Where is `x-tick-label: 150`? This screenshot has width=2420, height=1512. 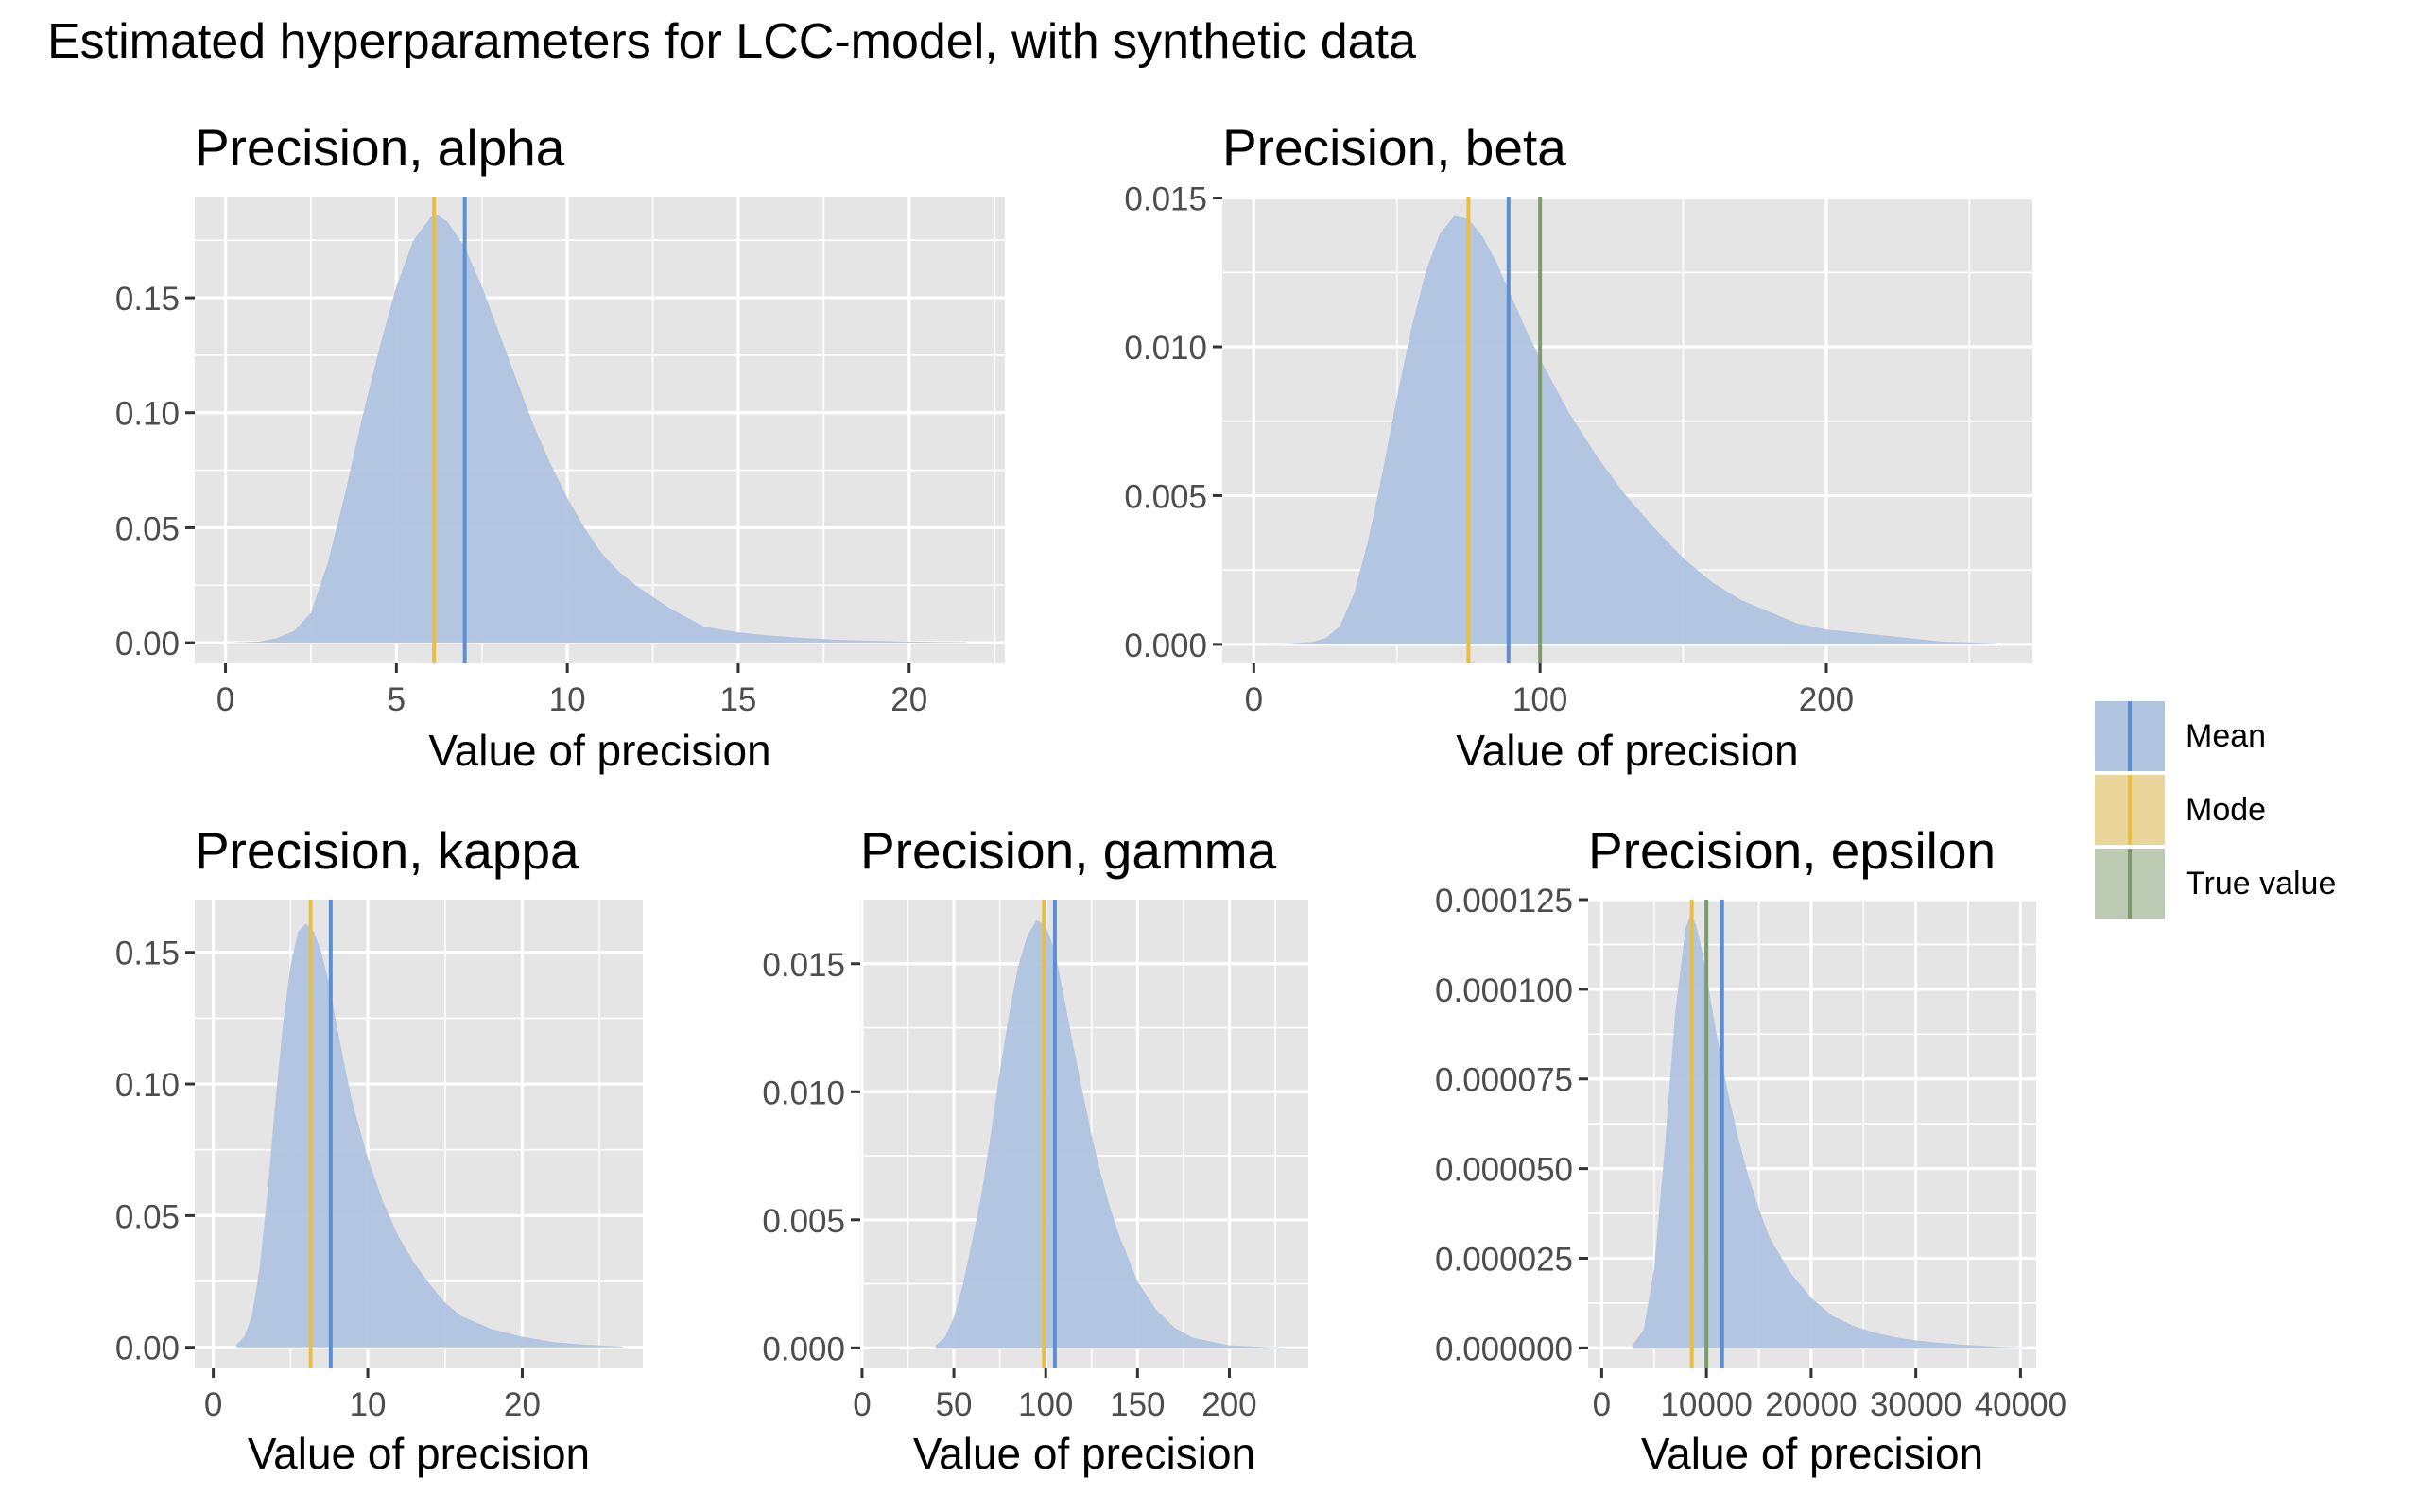
x-tick-label: 150 is located at coordinates (1137, 1404).